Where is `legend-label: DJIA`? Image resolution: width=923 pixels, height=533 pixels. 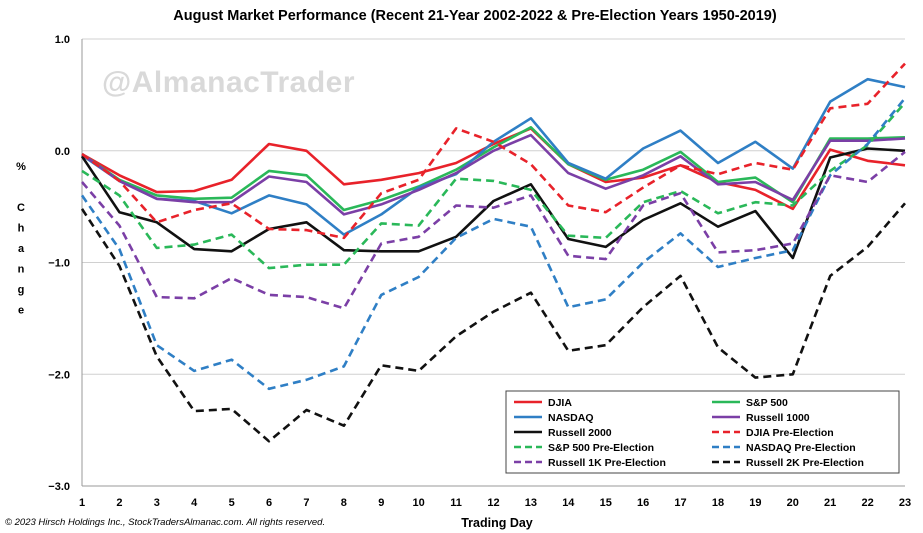
legend-label: DJIA is located at coordinates (560, 403).